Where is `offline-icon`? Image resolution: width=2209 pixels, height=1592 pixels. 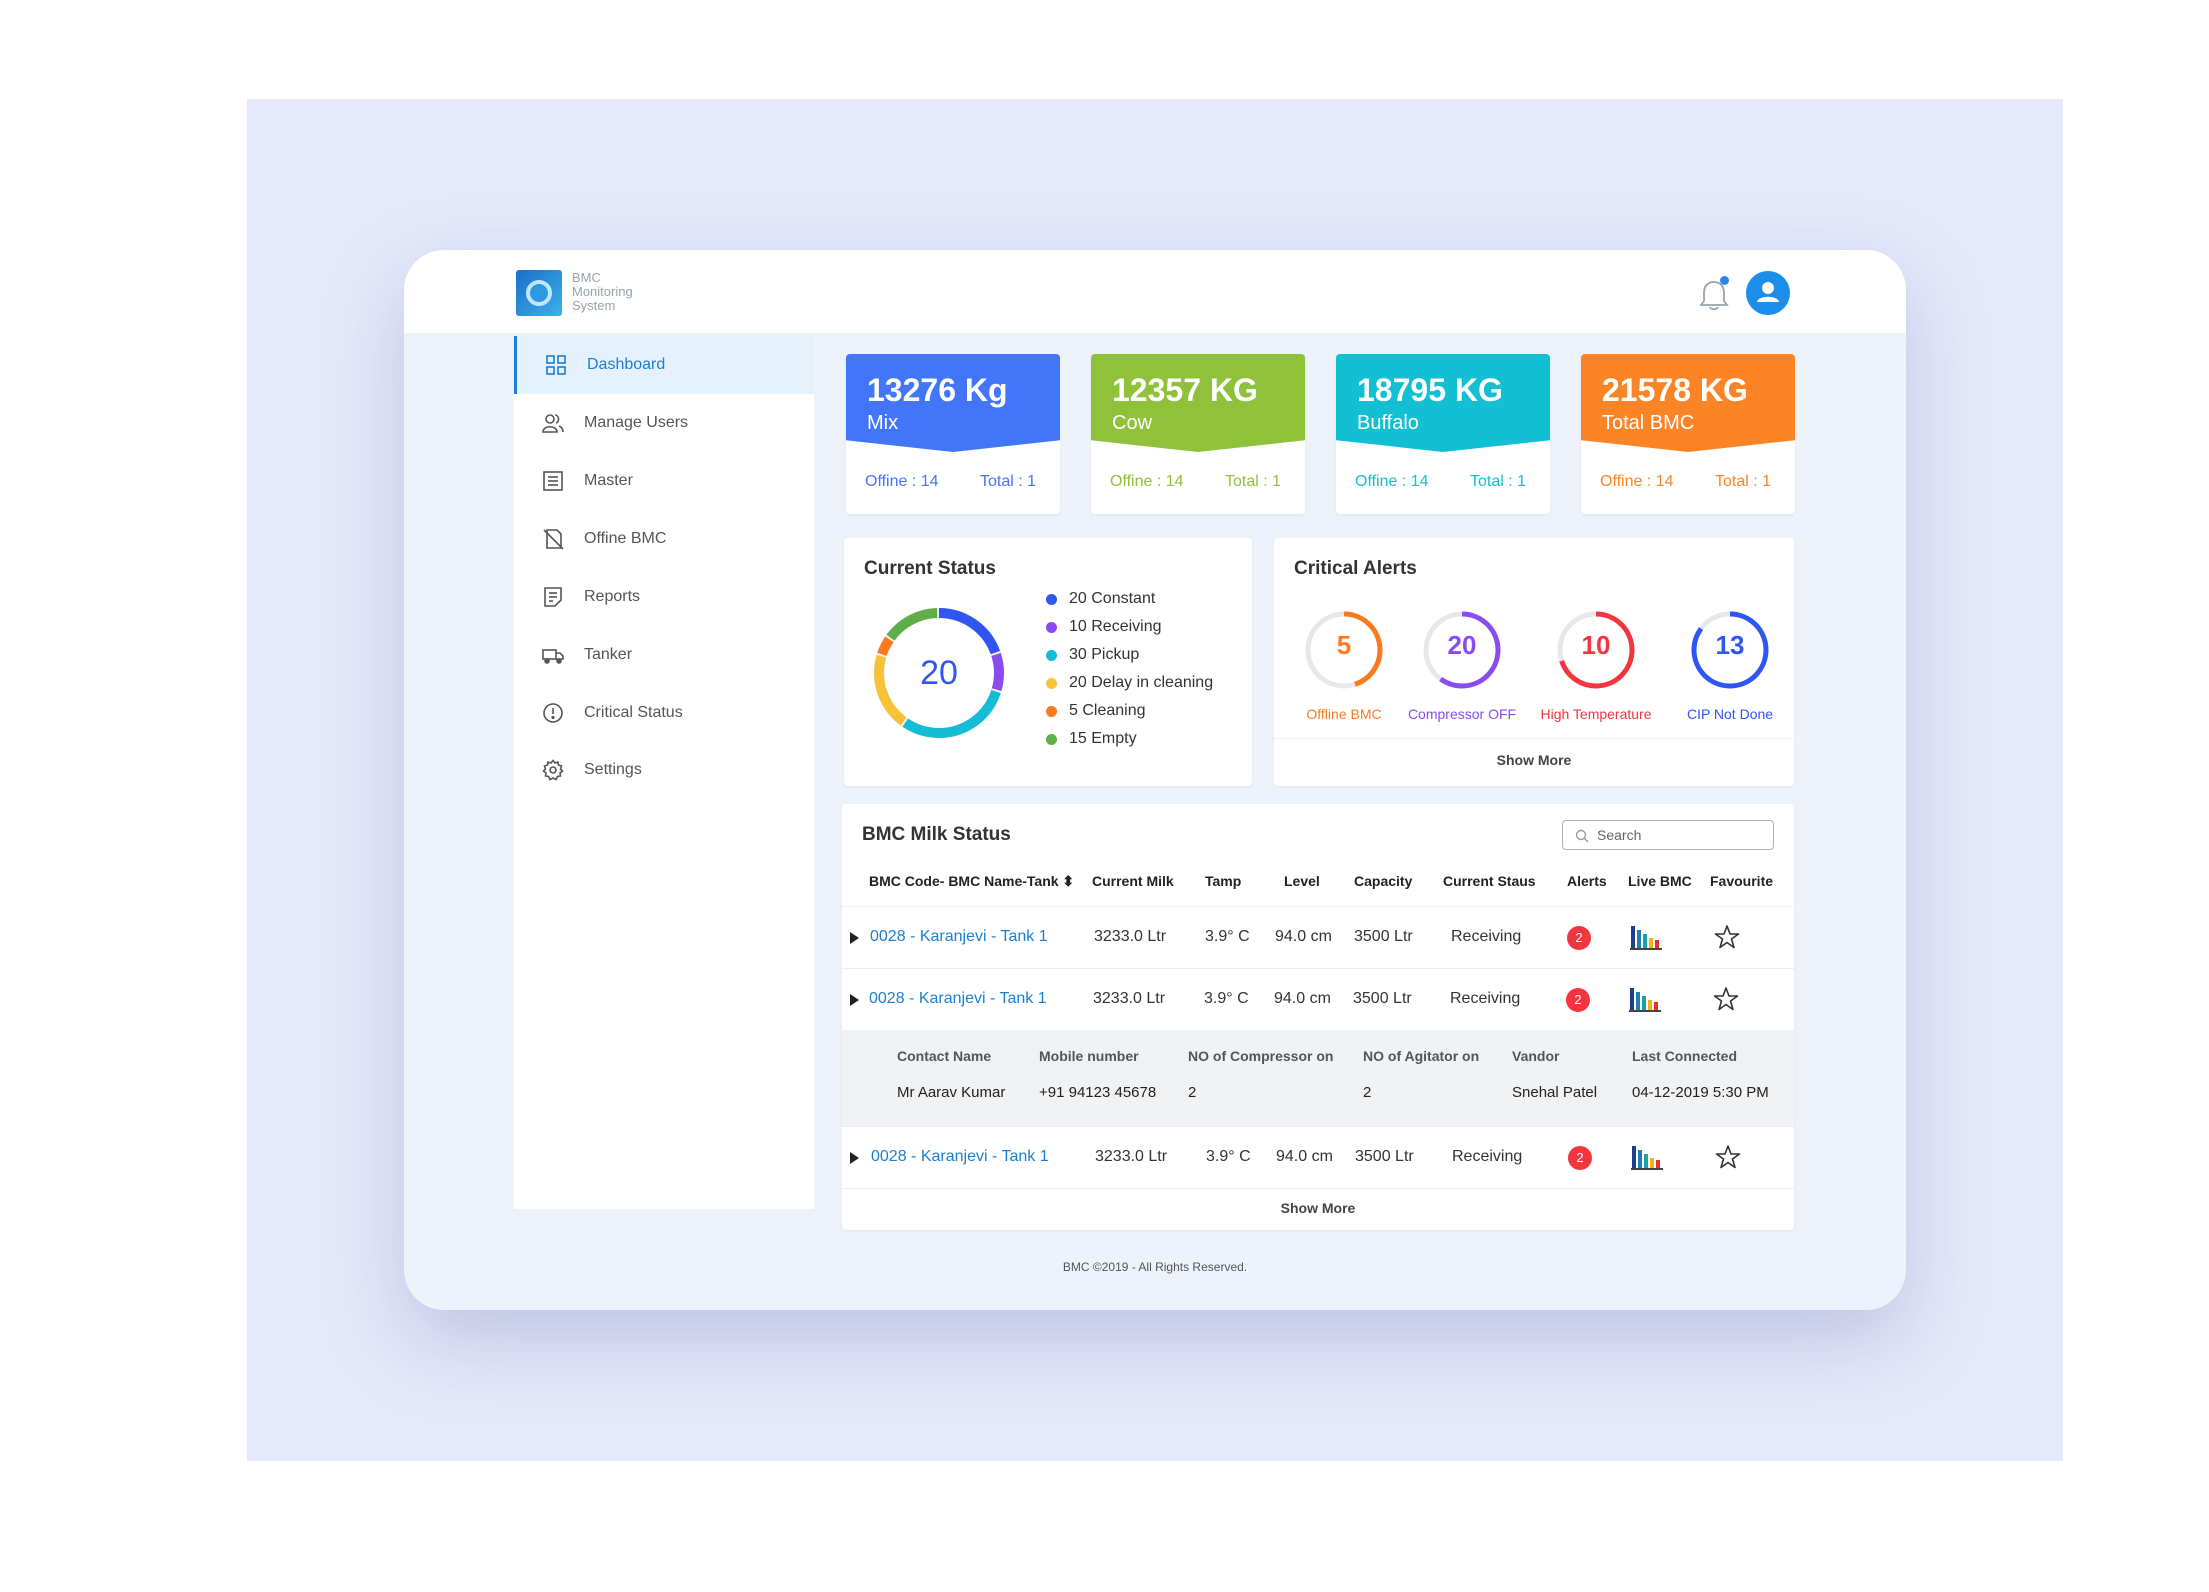
offline-icon is located at coordinates (553, 539).